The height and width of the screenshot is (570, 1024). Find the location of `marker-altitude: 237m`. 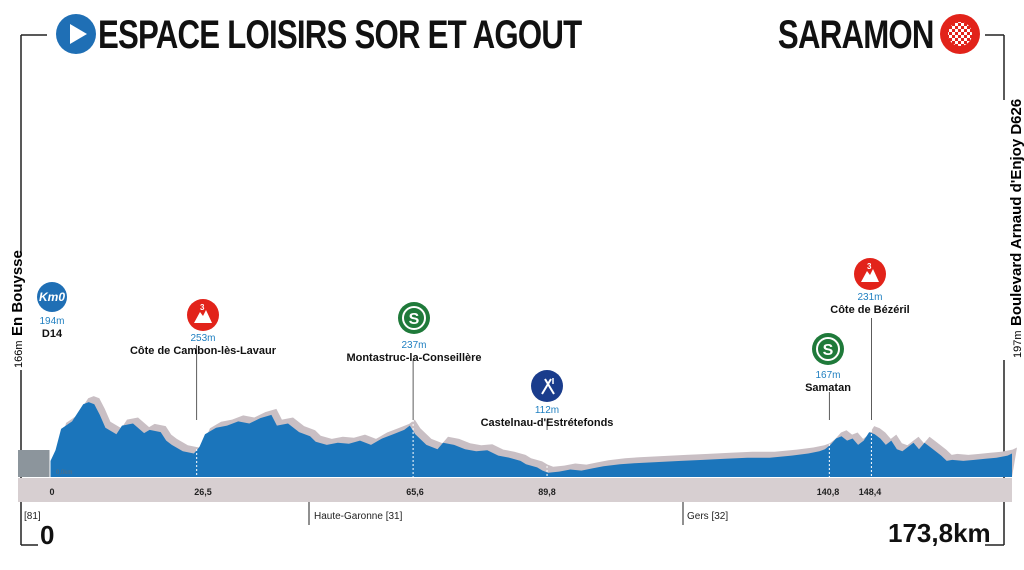

marker-altitude: 237m is located at coordinates (414, 345).